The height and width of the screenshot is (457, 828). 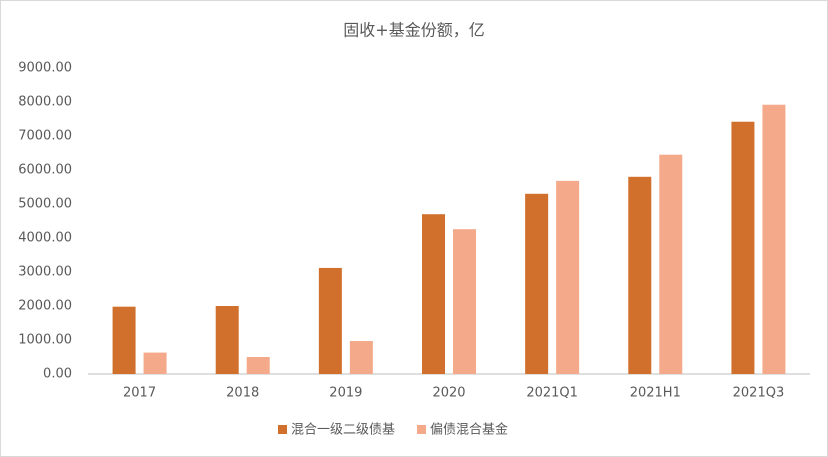 What do you see at coordinates (45, 272) in the screenshot?
I see `y-tick-label: 3000.00` at bounding box center [45, 272].